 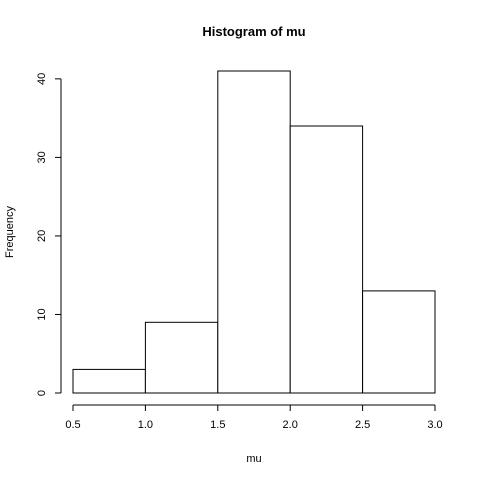 I want to click on x-axis: 0.5 1.0 1.5 2.0 2.5 3.0, so click(x=254, y=417).